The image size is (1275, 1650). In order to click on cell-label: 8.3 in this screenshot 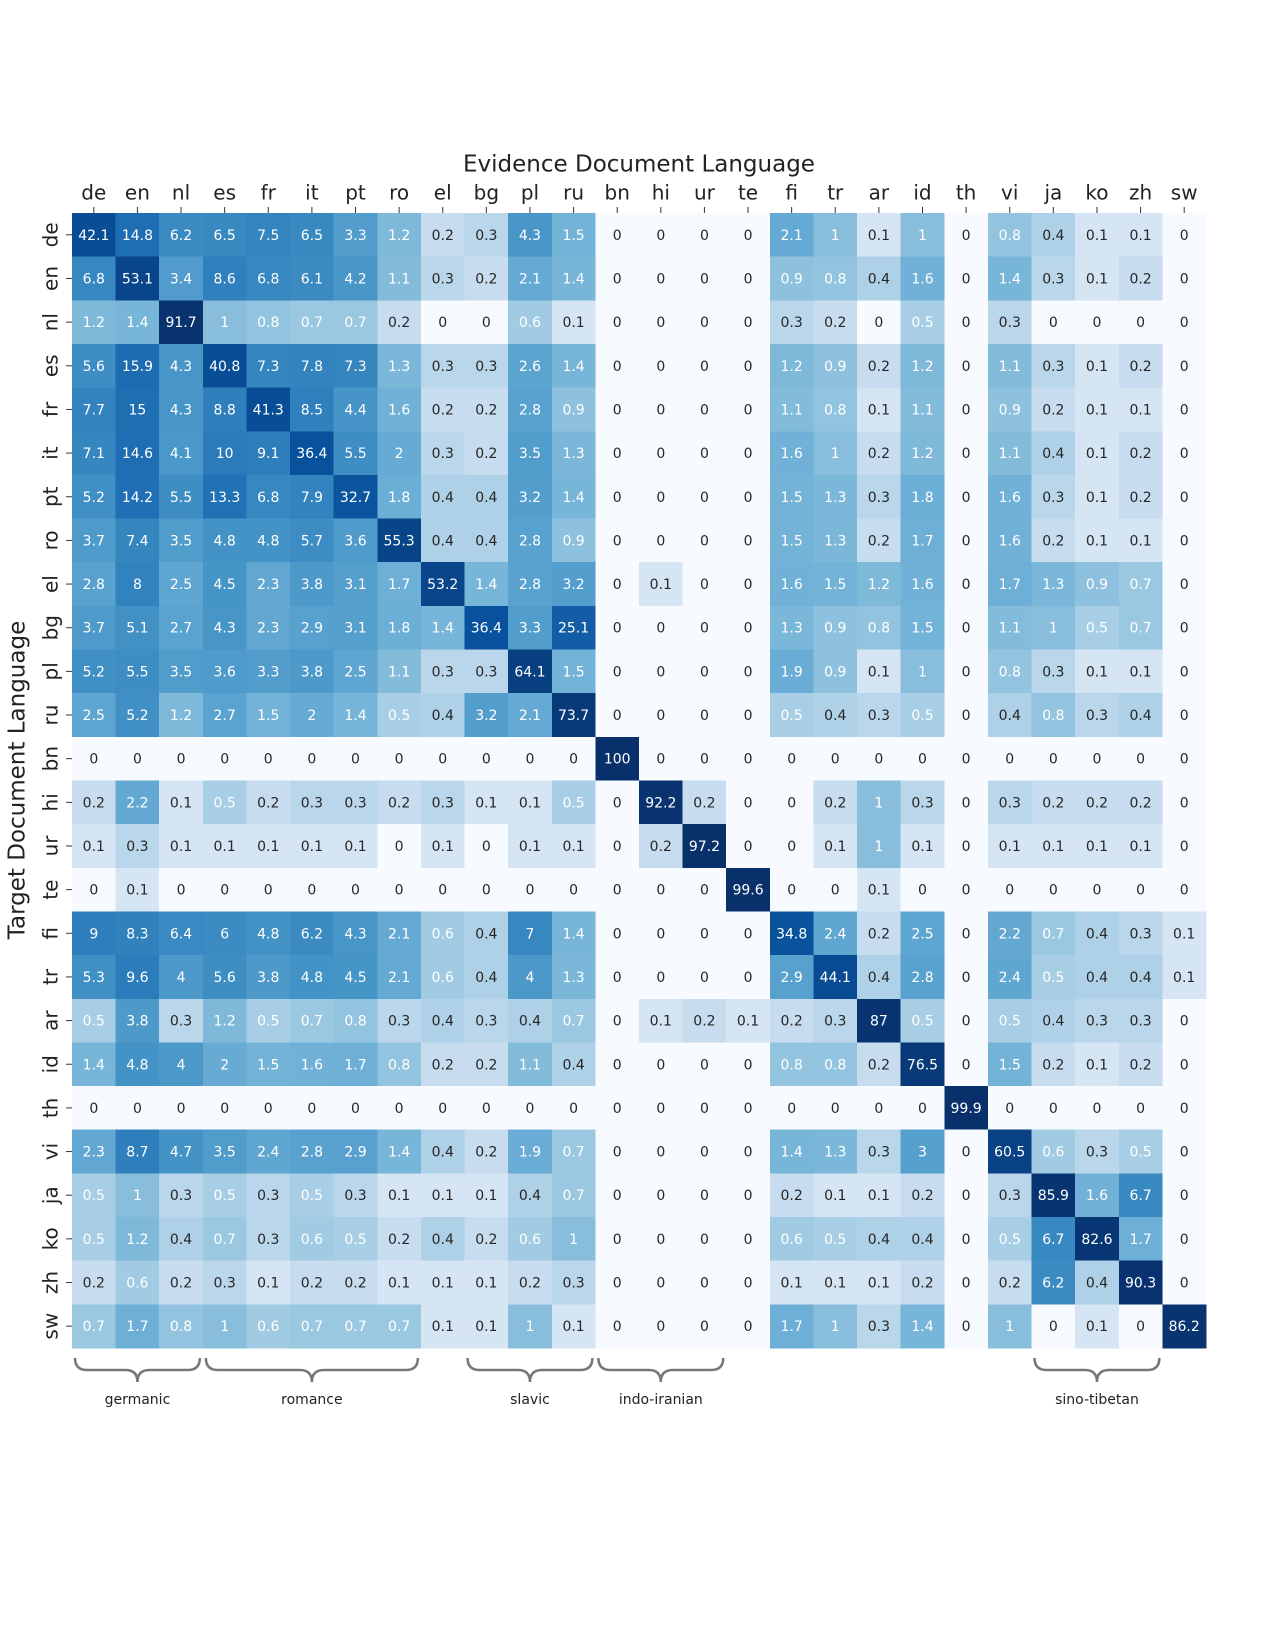, I will do `click(137, 934)`.